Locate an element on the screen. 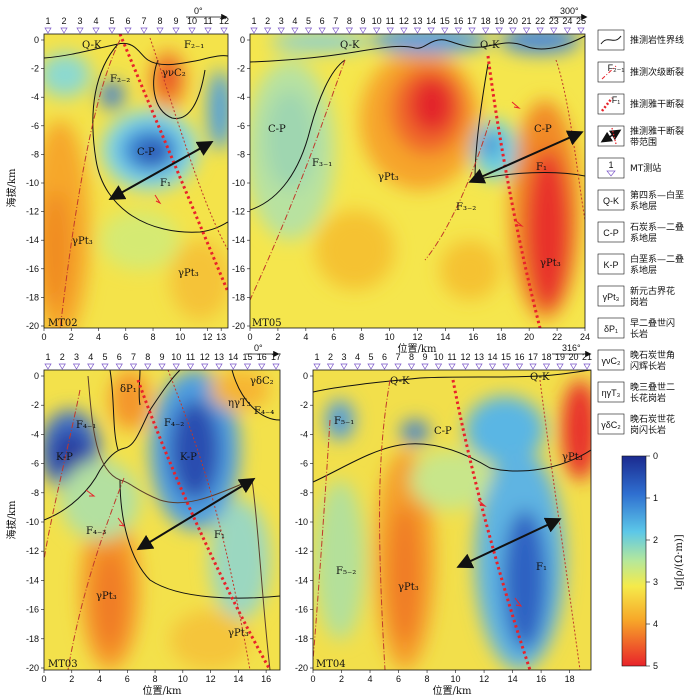  y-tick-label: -18 is located at coordinates (32, 297).